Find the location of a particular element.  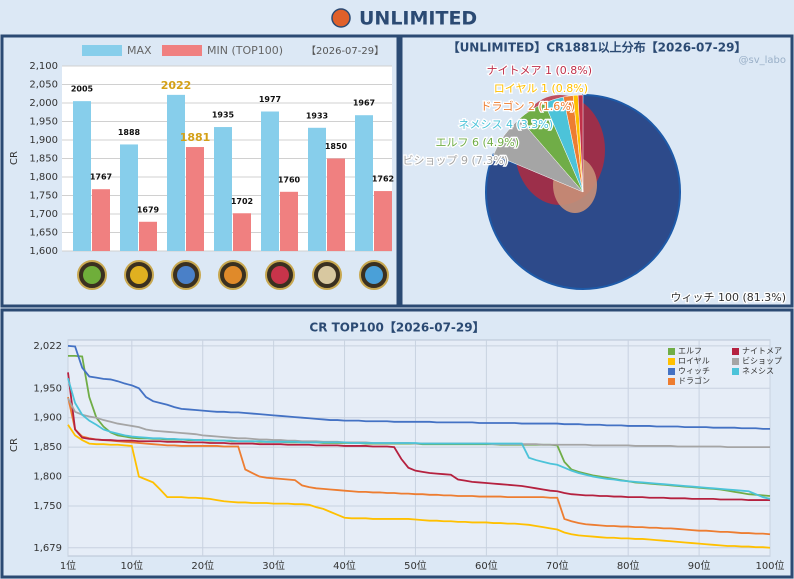

x-tick-label: 60位 is located at coordinates (486, 565).